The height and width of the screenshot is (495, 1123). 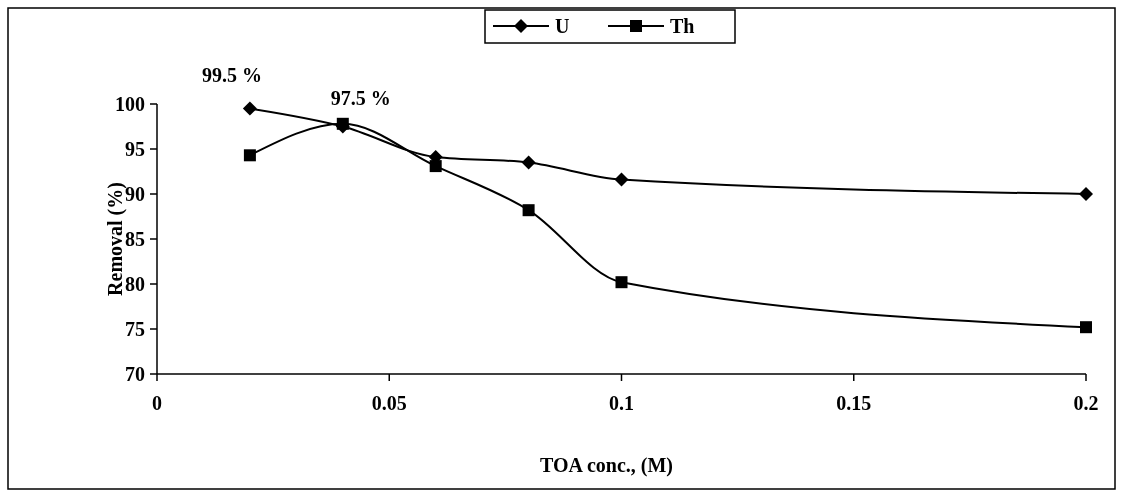 What do you see at coordinates (135, 239) in the screenshot?
I see `y-tick-label: 85` at bounding box center [135, 239].